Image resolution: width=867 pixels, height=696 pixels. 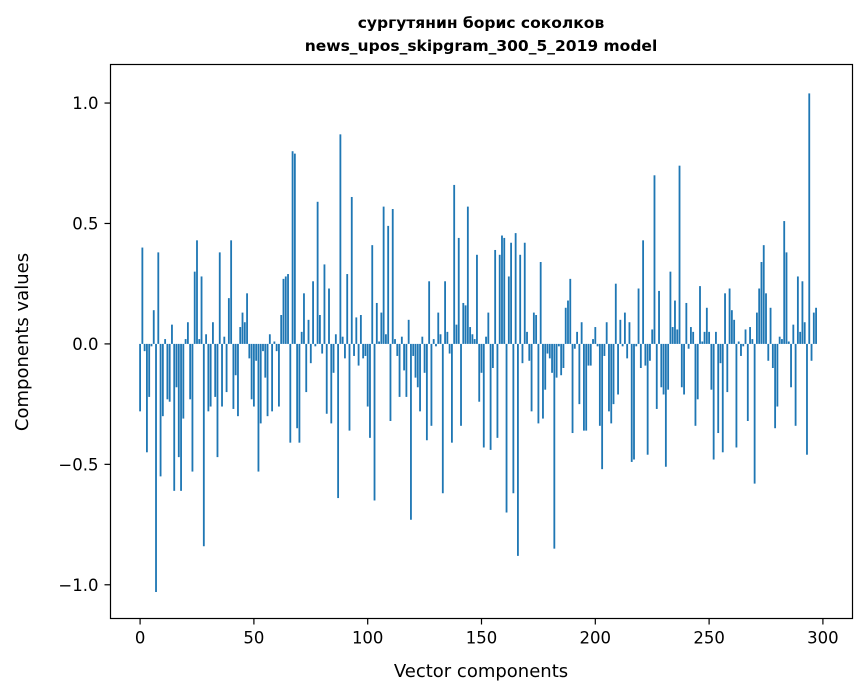 What do you see at coordinates (481, 46) in the screenshot?
I see `chart-subtitle: news_upos_skipgram_300_5_2019 model` at bounding box center [481, 46].